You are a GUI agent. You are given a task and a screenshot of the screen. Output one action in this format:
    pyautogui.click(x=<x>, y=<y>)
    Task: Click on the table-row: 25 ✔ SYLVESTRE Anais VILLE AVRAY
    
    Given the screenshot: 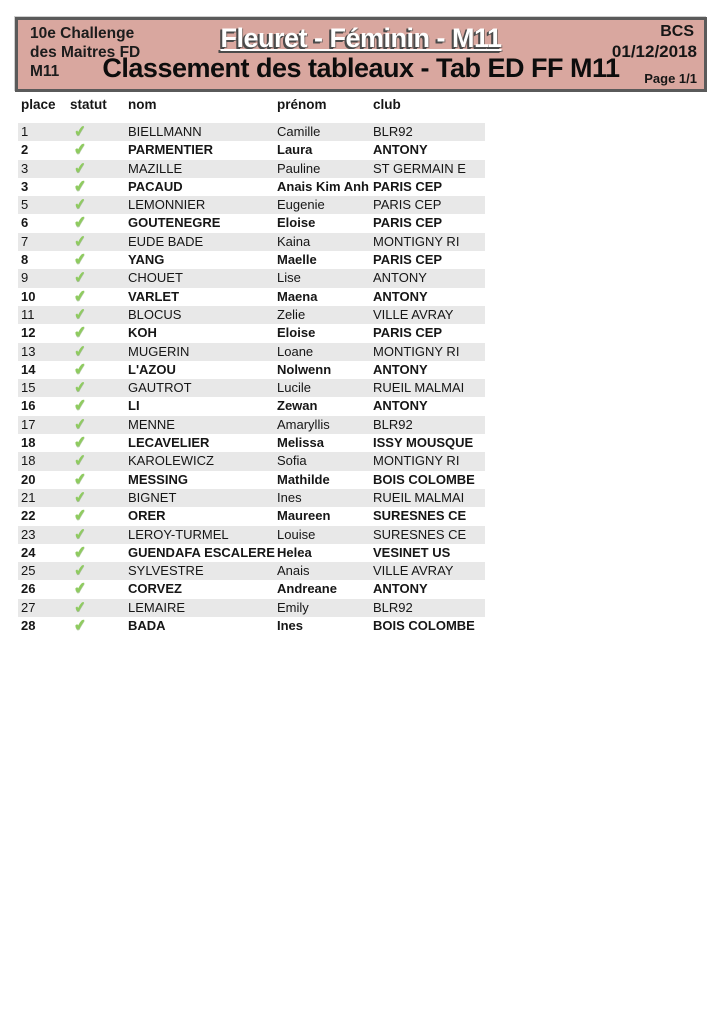 What is the action you would take?
    pyautogui.click(x=251, y=571)
    